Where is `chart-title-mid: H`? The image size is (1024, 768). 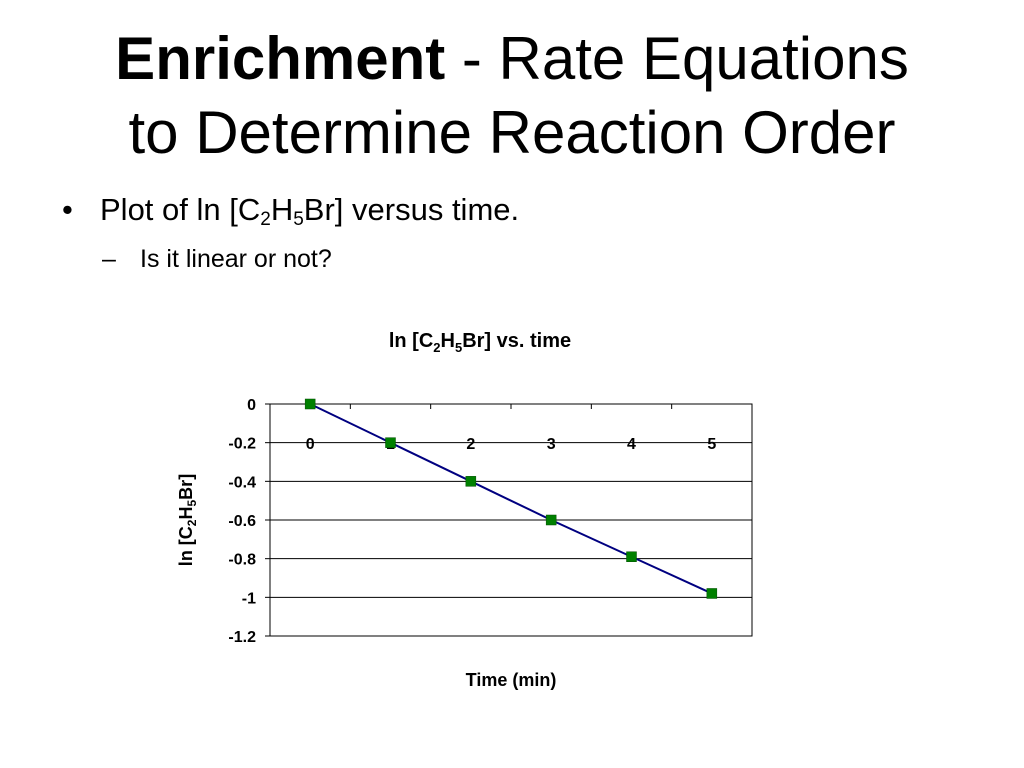
chart-title-mid: H is located at coordinates (448, 341).